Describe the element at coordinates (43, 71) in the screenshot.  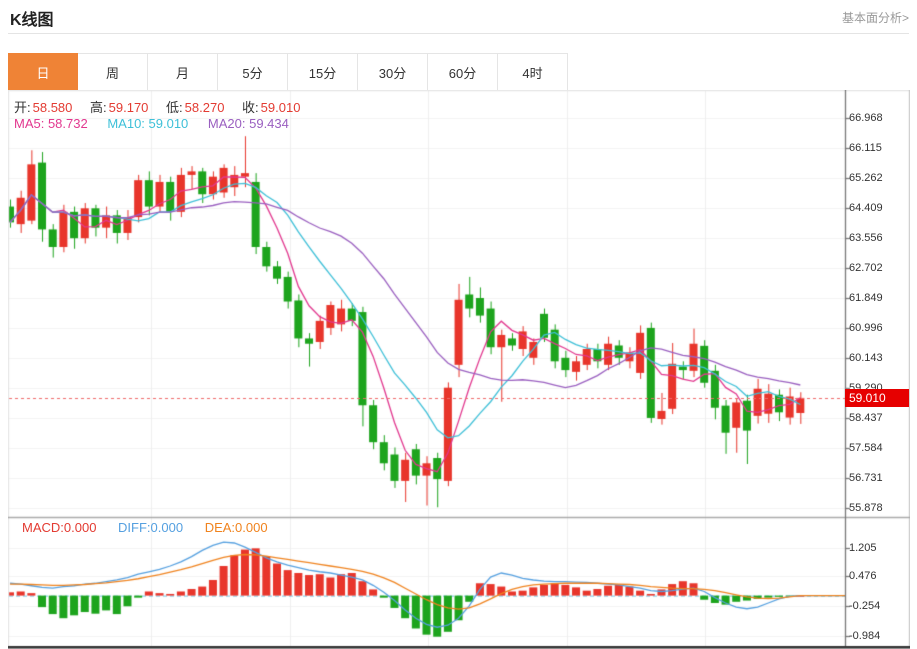
I see `tab-日: 日` at that location.